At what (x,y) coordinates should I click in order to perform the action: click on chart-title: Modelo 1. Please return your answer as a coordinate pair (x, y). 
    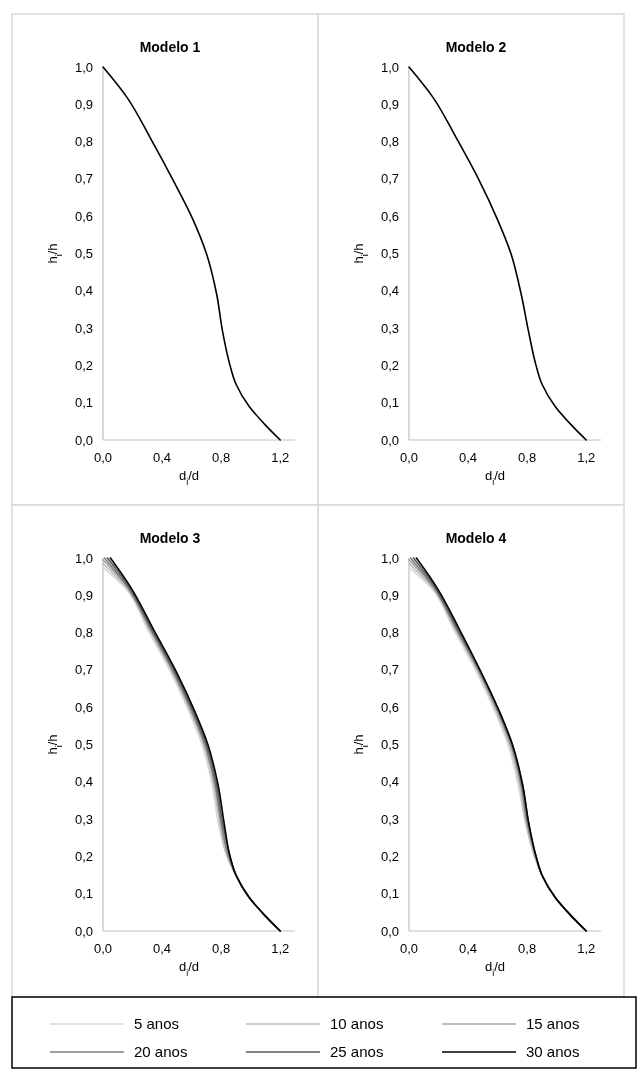
    Looking at the image, I should click on (170, 47).